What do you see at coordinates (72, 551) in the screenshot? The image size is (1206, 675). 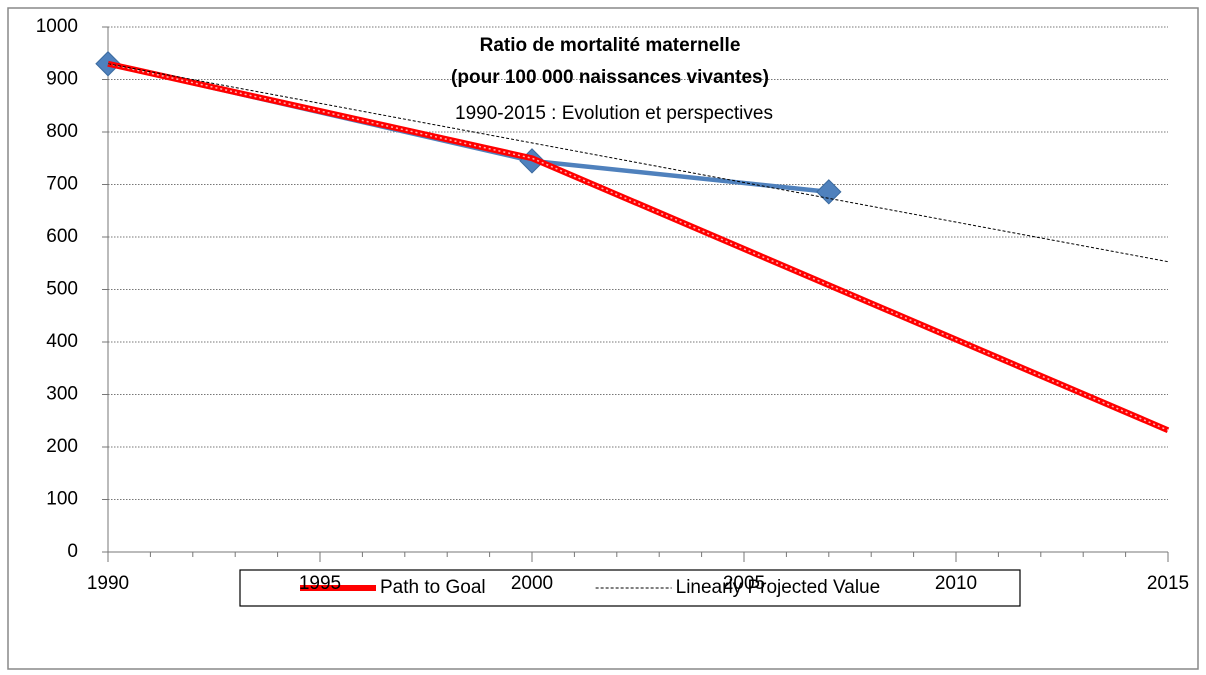 I see `y-tick-label: 0` at bounding box center [72, 551].